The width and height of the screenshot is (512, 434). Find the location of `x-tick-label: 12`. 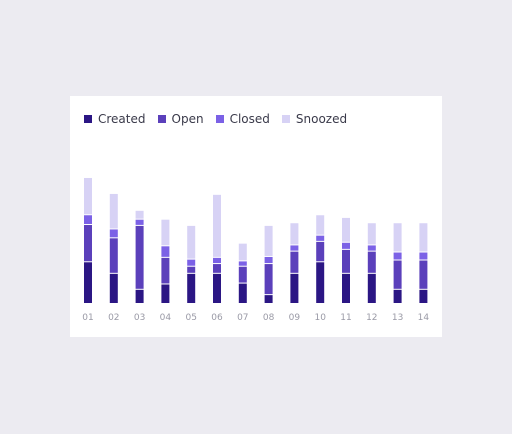

x-tick-label: 12 is located at coordinates (371, 318).